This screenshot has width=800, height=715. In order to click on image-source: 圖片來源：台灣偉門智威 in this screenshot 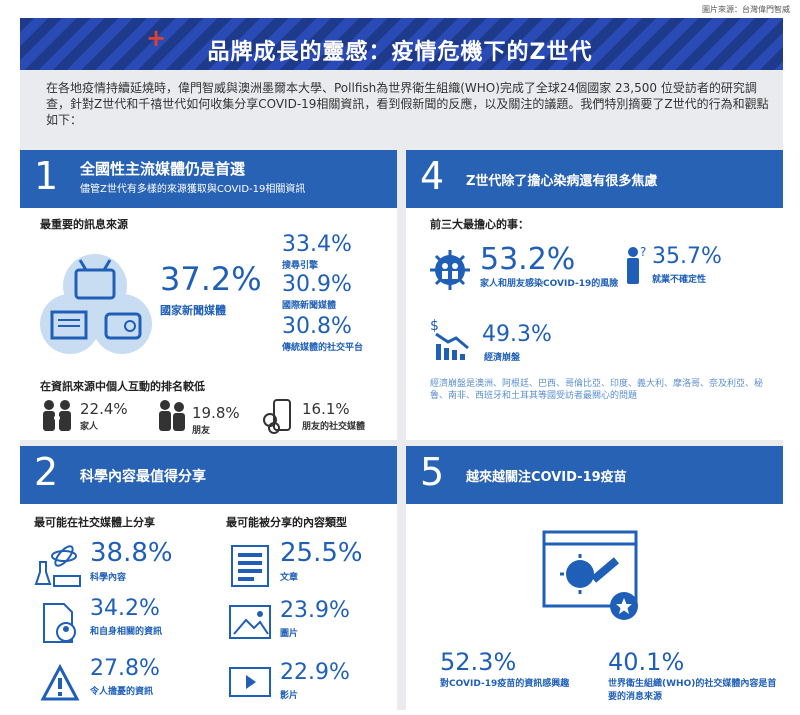, I will do `click(746, 9)`.